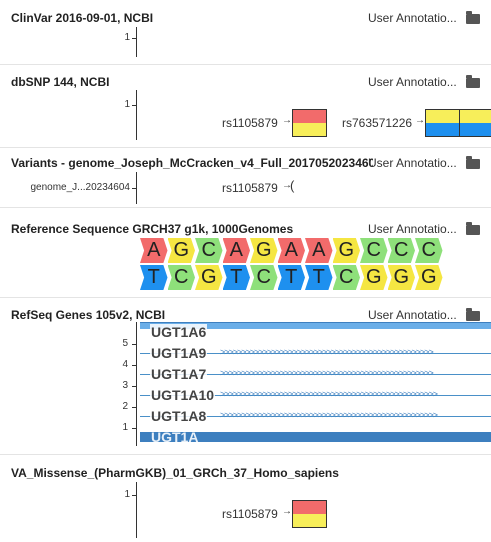 The height and width of the screenshot is (542, 491). What do you see at coordinates (125, 343) in the screenshot?
I see `axis-label: 5` at bounding box center [125, 343].